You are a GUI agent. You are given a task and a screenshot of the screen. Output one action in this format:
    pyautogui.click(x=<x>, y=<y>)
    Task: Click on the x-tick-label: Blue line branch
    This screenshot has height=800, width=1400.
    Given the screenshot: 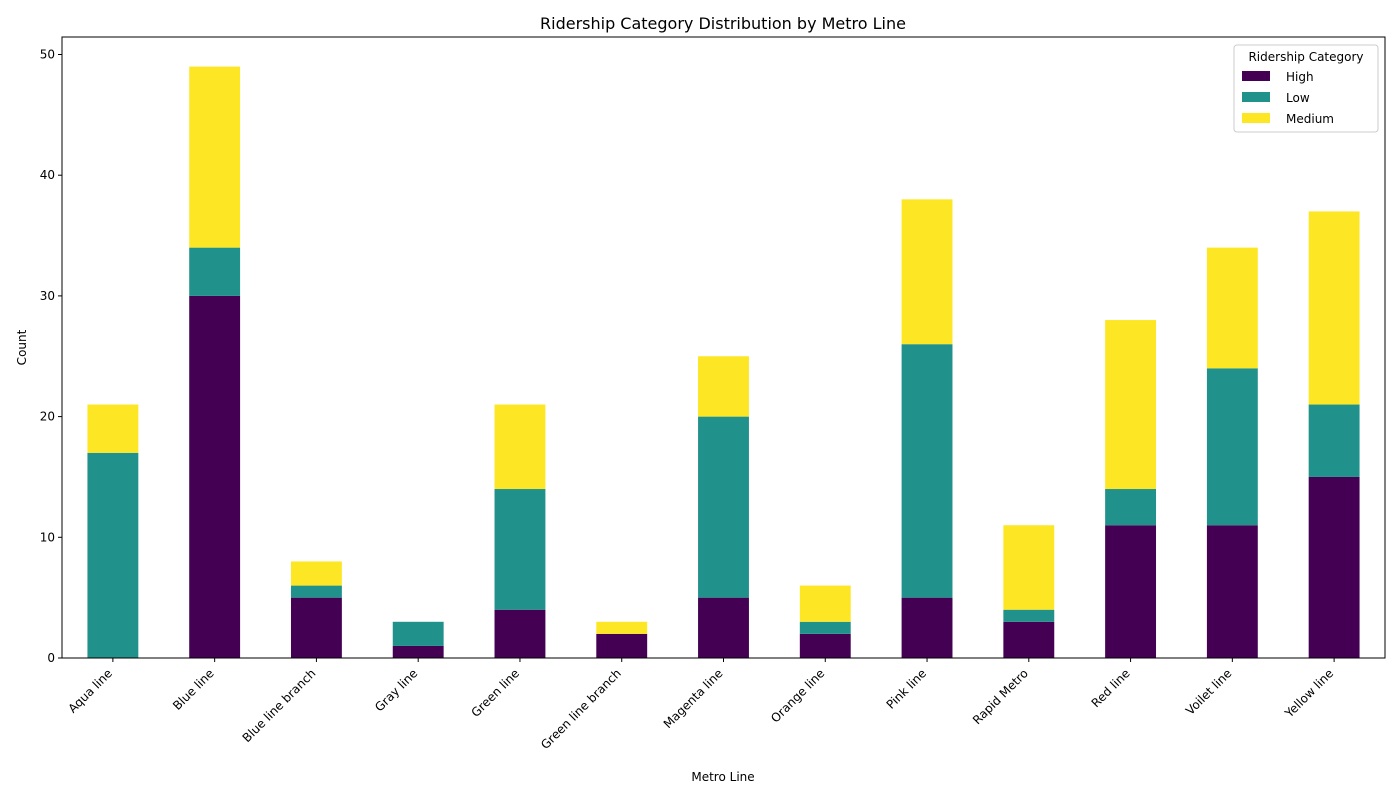 What is the action you would take?
    pyautogui.click(x=279, y=705)
    